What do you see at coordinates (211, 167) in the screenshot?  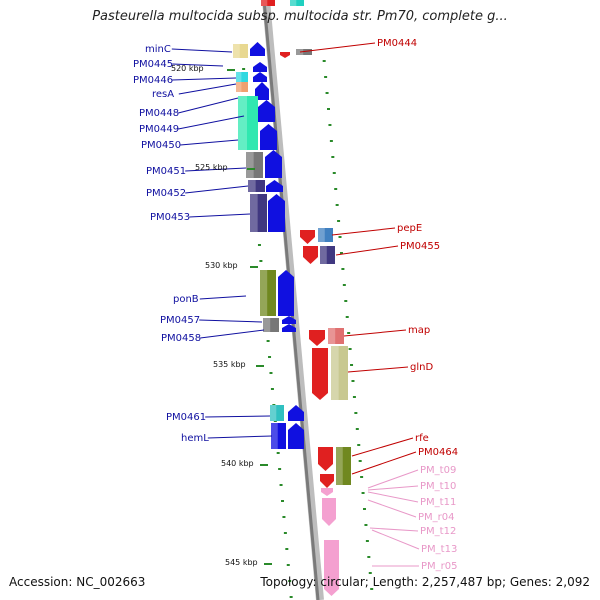 I see `scale-tick-label: 525 kbp` at bounding box center [211, 167].